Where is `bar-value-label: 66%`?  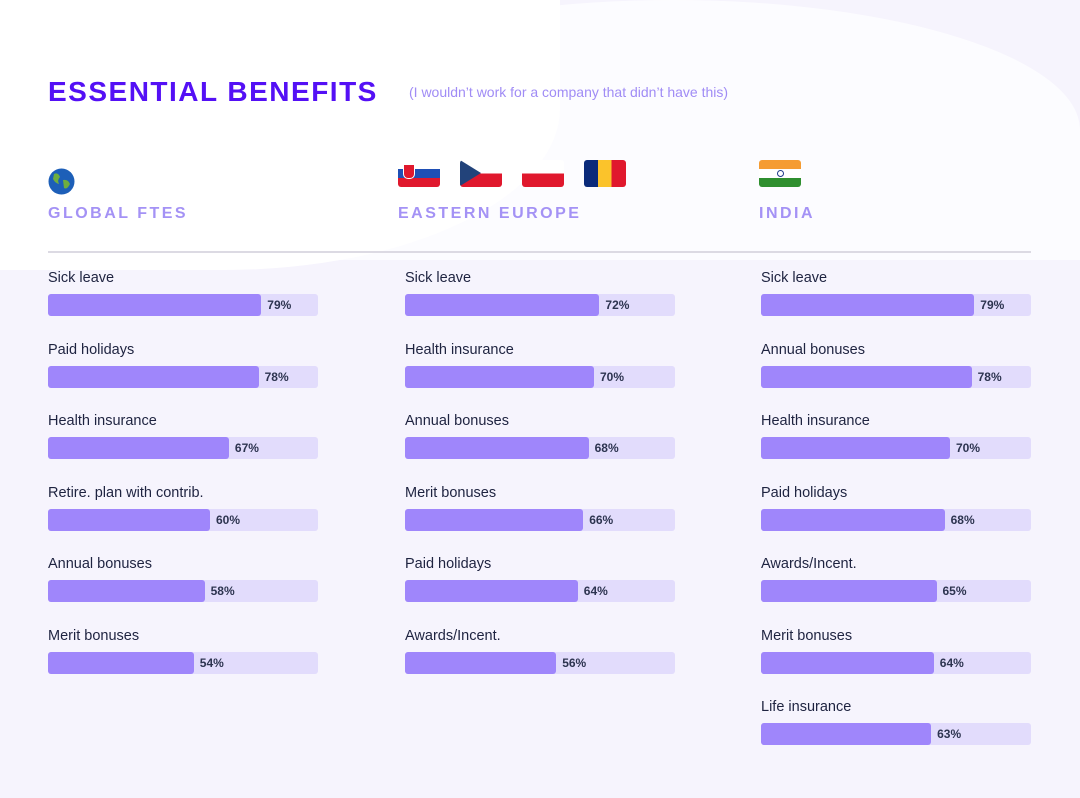 bar-value-label: 66% is located at coordinates (601, 519).